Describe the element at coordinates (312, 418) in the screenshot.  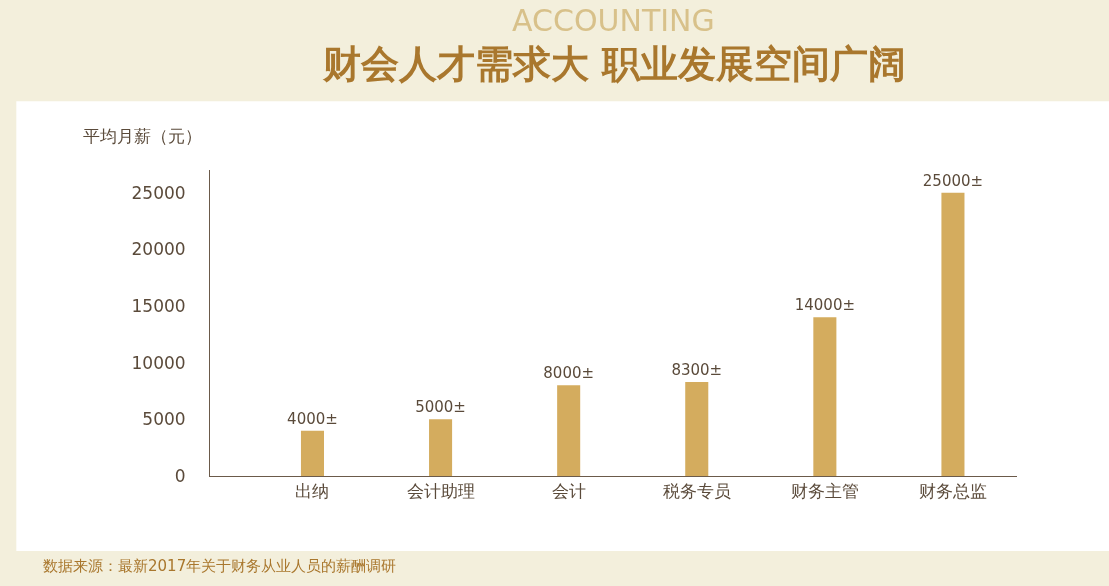
I see `data-label: 4000±` at that location.